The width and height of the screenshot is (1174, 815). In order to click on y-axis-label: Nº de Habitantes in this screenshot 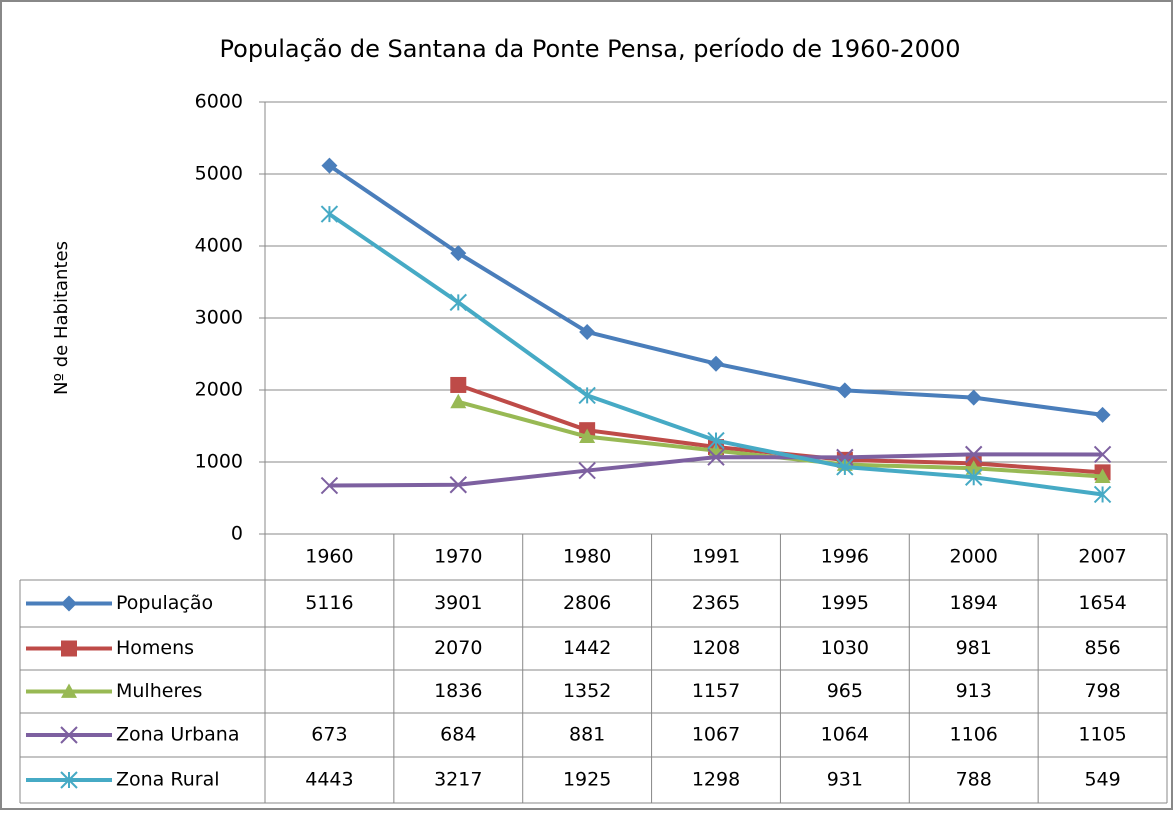, I will do `click(61, 318)`.